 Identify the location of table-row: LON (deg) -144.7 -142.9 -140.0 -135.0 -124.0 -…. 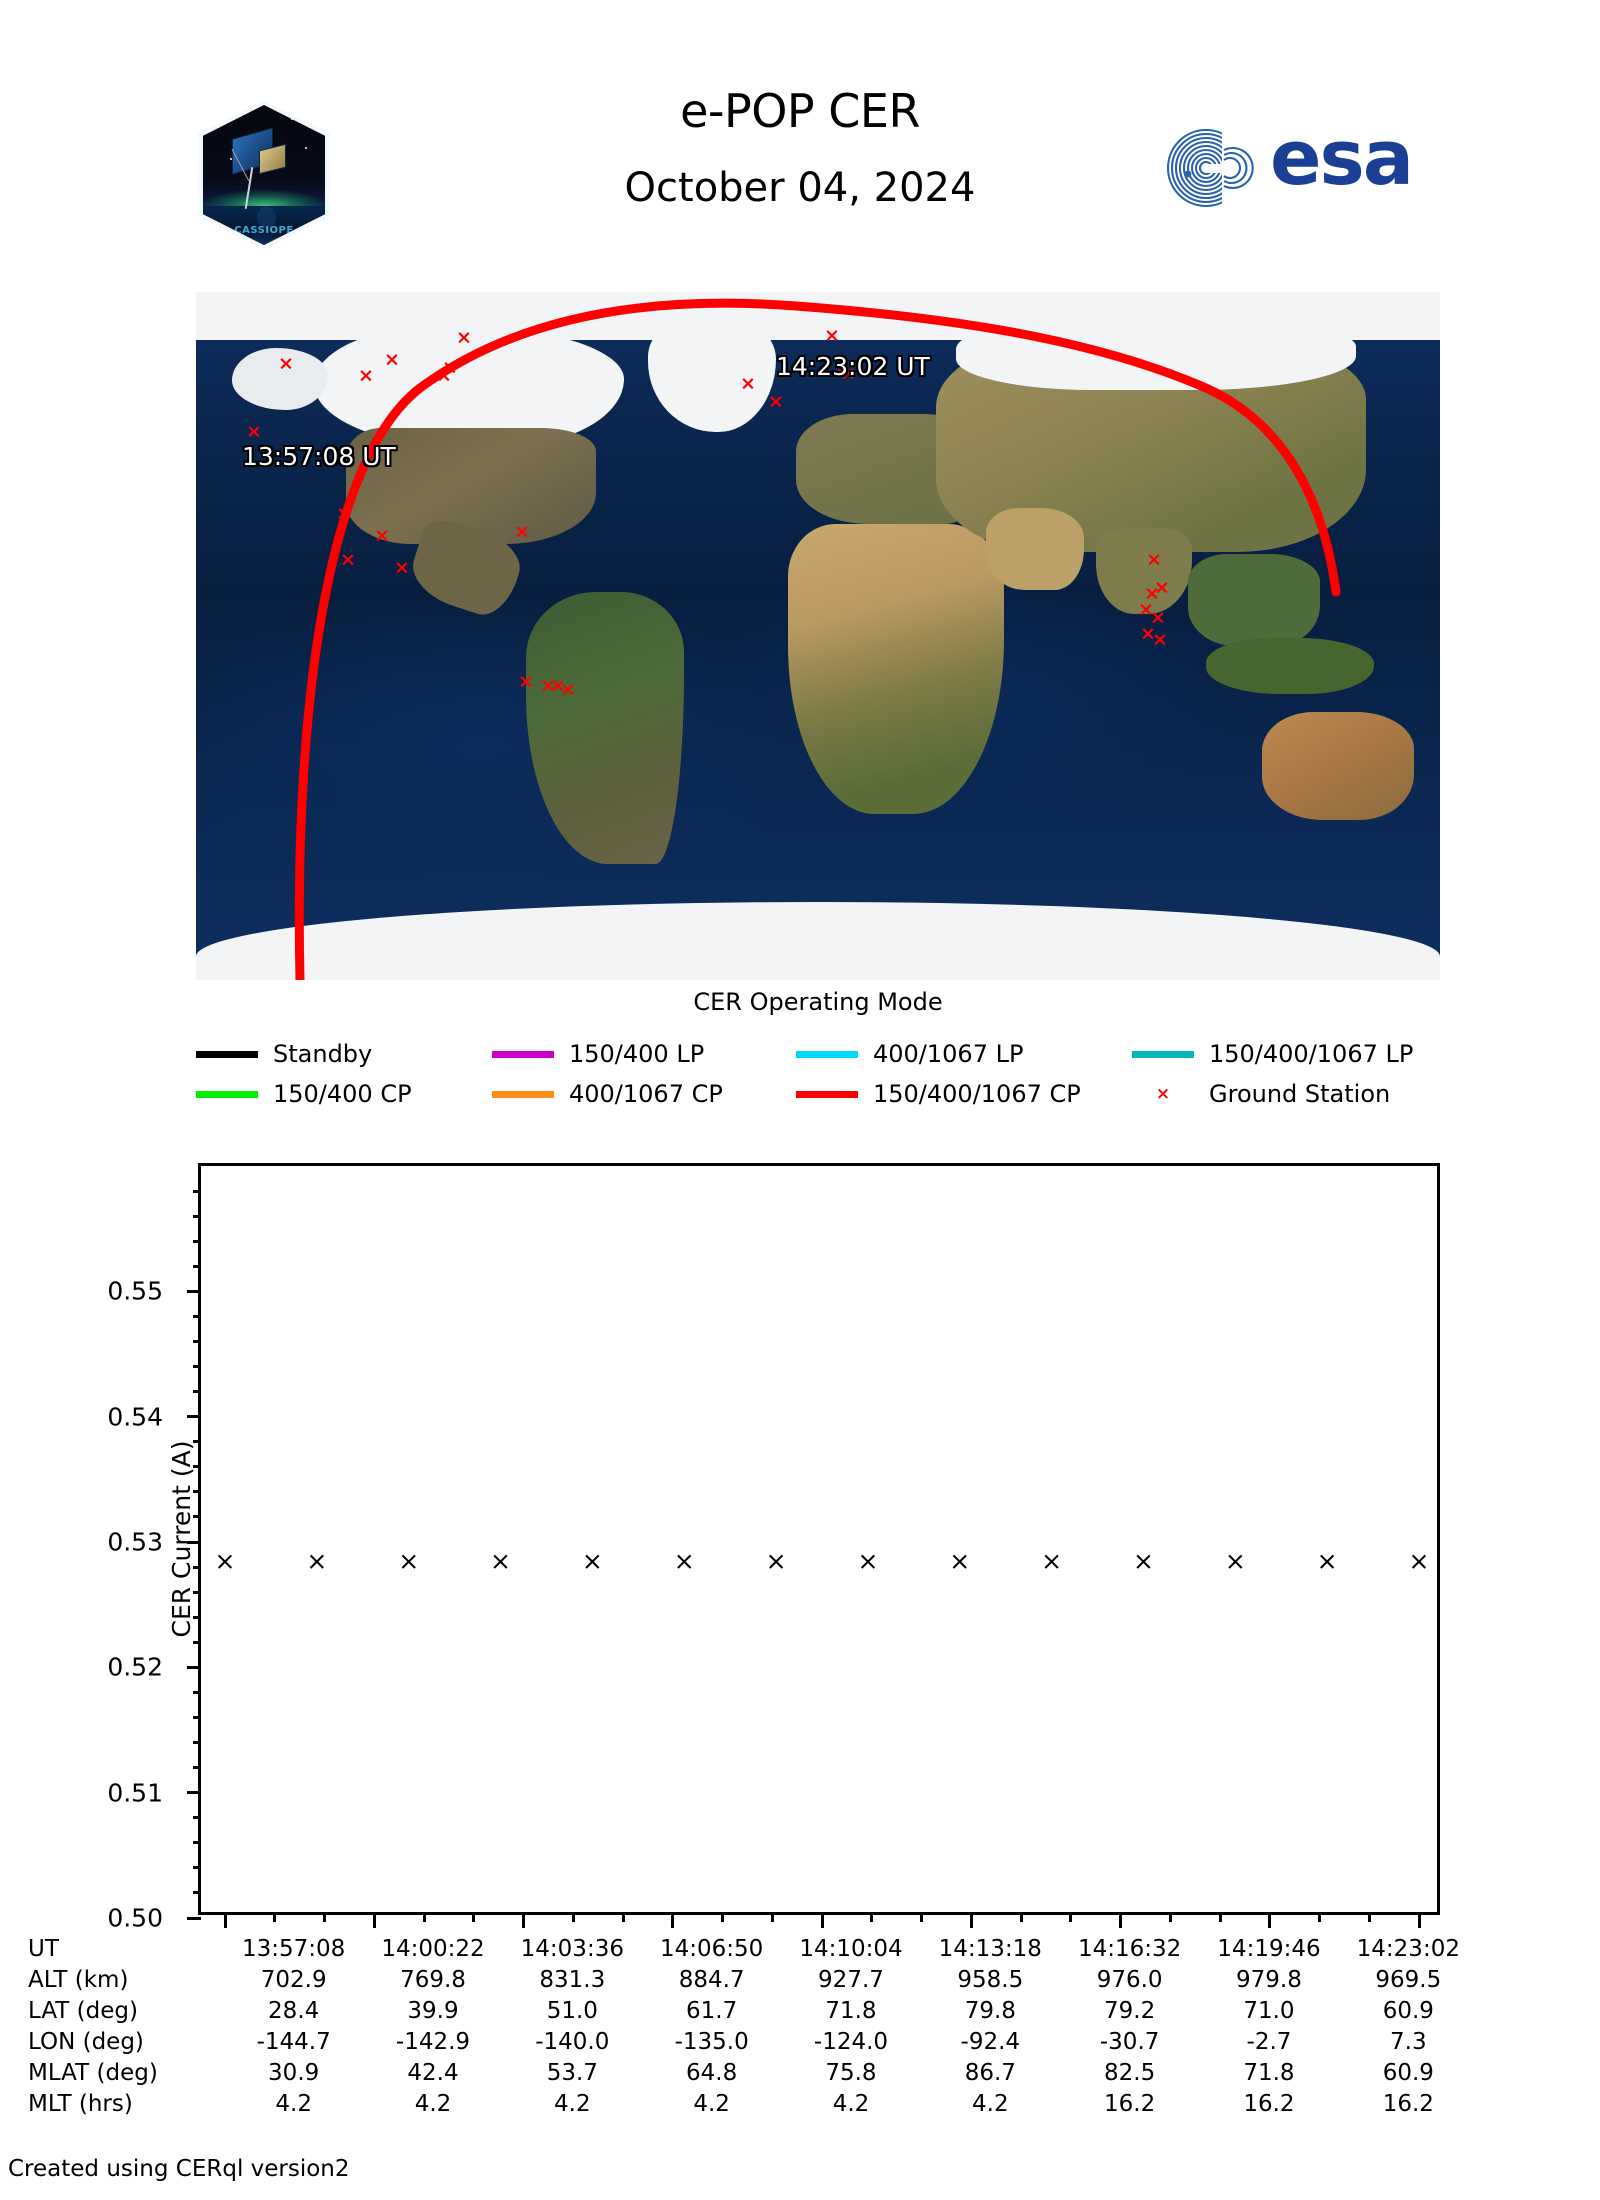
(753, 2042).